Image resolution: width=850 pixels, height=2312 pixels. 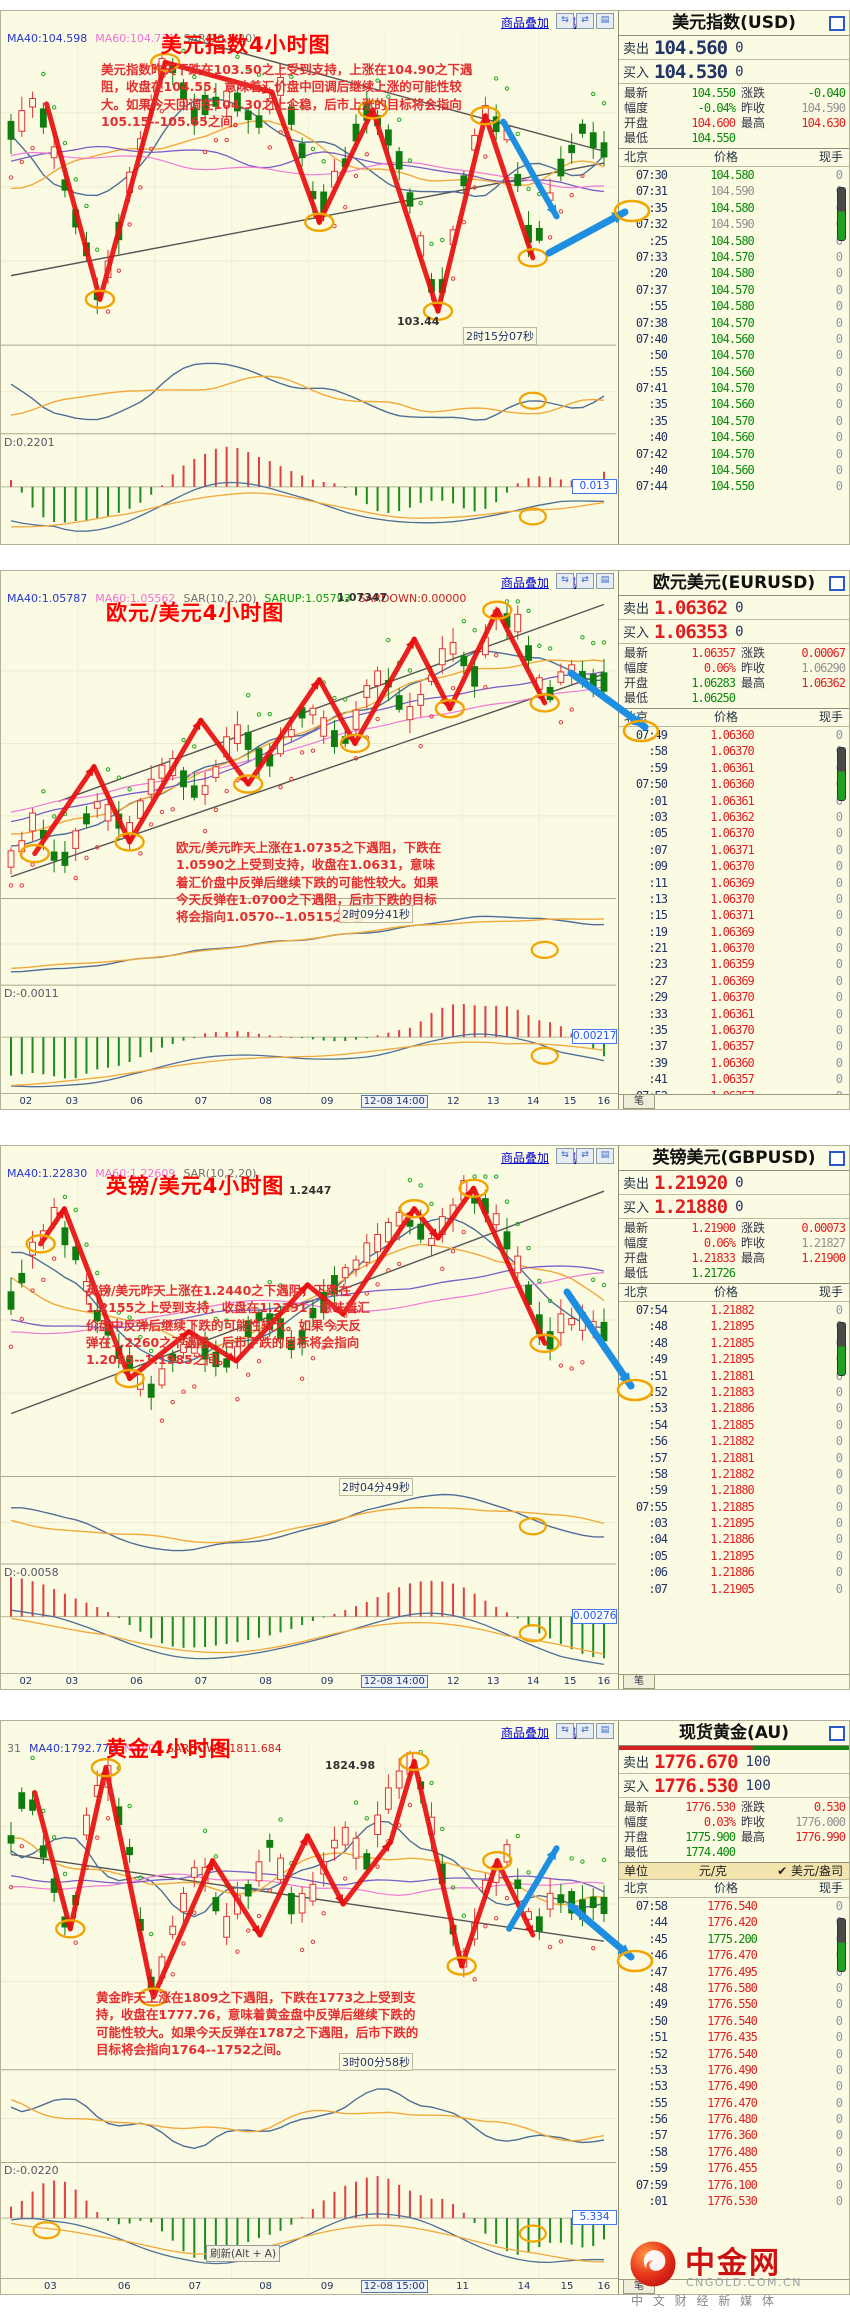 I want to click on ma-label: SARDOWN:0.00000, so click(x=412, y=598).